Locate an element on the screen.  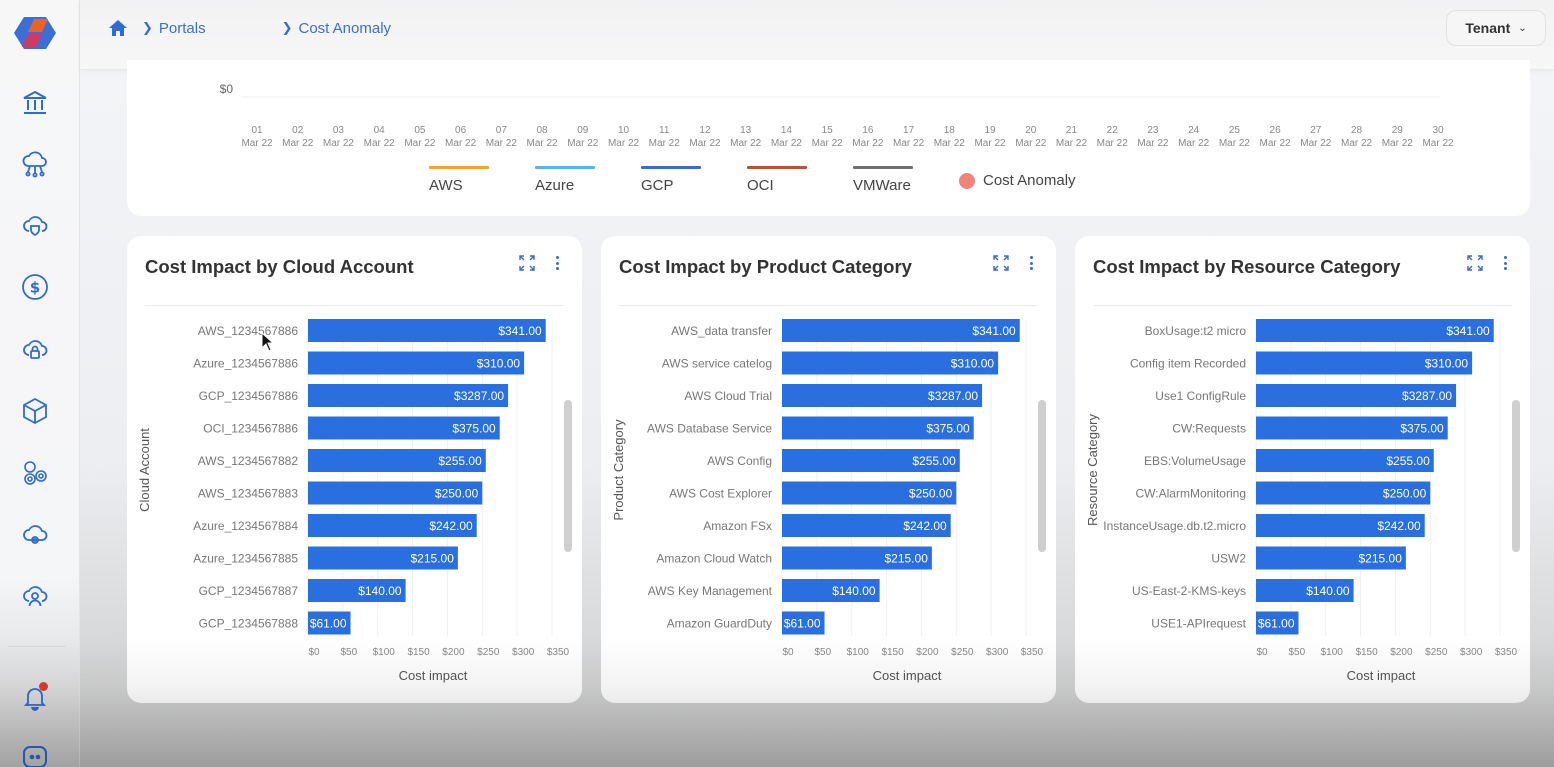
notifications-button is located at coordinates (35, 697).